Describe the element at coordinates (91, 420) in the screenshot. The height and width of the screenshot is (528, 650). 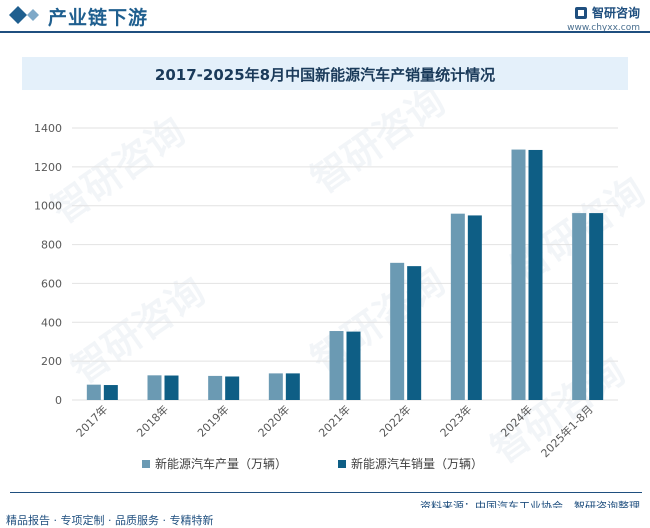
I see `x-tick-label: 2017年` at that location.